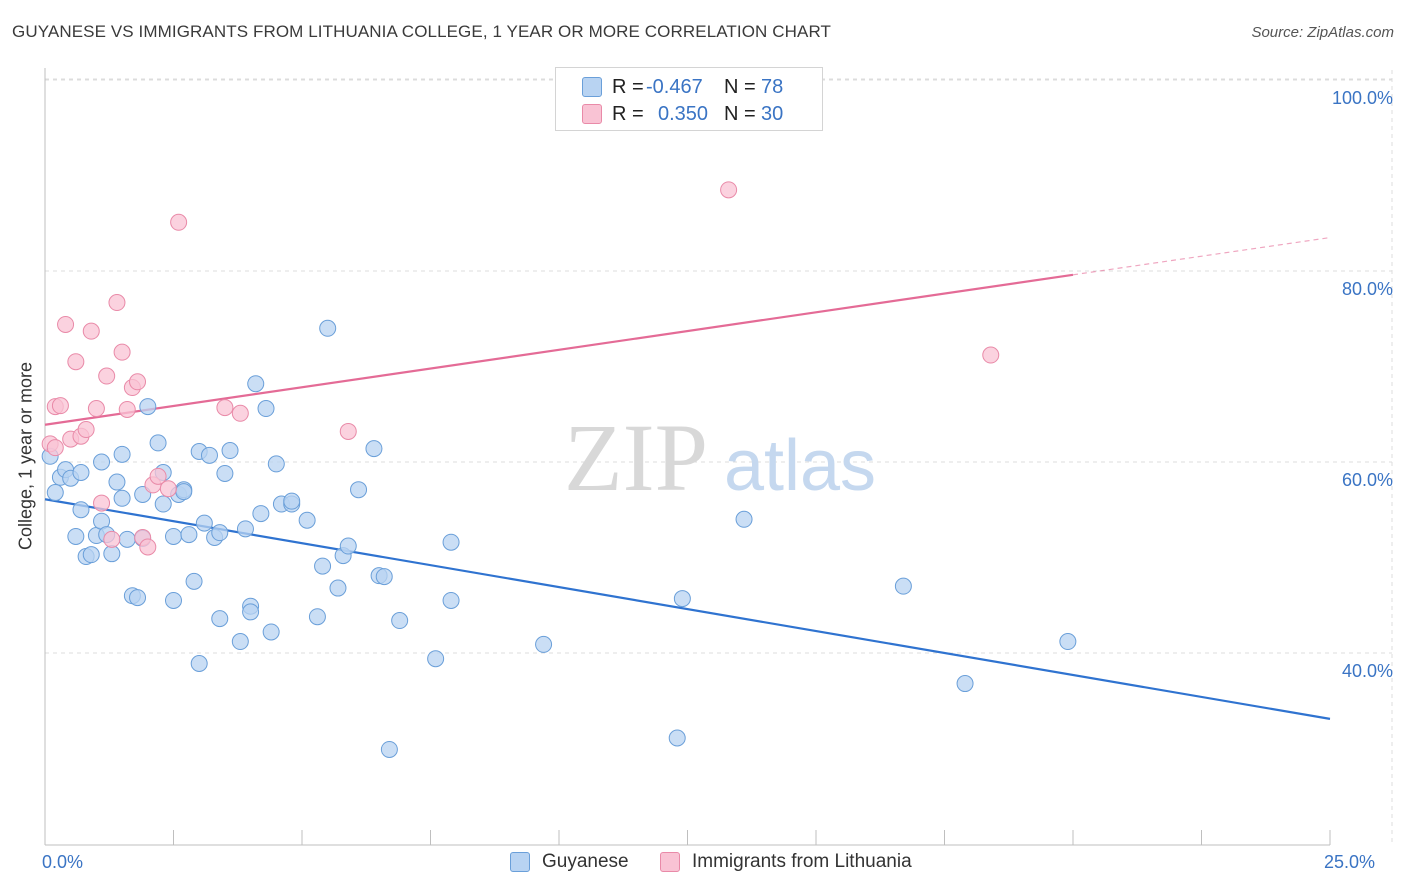 Image resolution: width=1406 pixels, height=892 pixels. I want to click on legend-item-lithuania: Immigrants from Lithuania, so click(786, 862).